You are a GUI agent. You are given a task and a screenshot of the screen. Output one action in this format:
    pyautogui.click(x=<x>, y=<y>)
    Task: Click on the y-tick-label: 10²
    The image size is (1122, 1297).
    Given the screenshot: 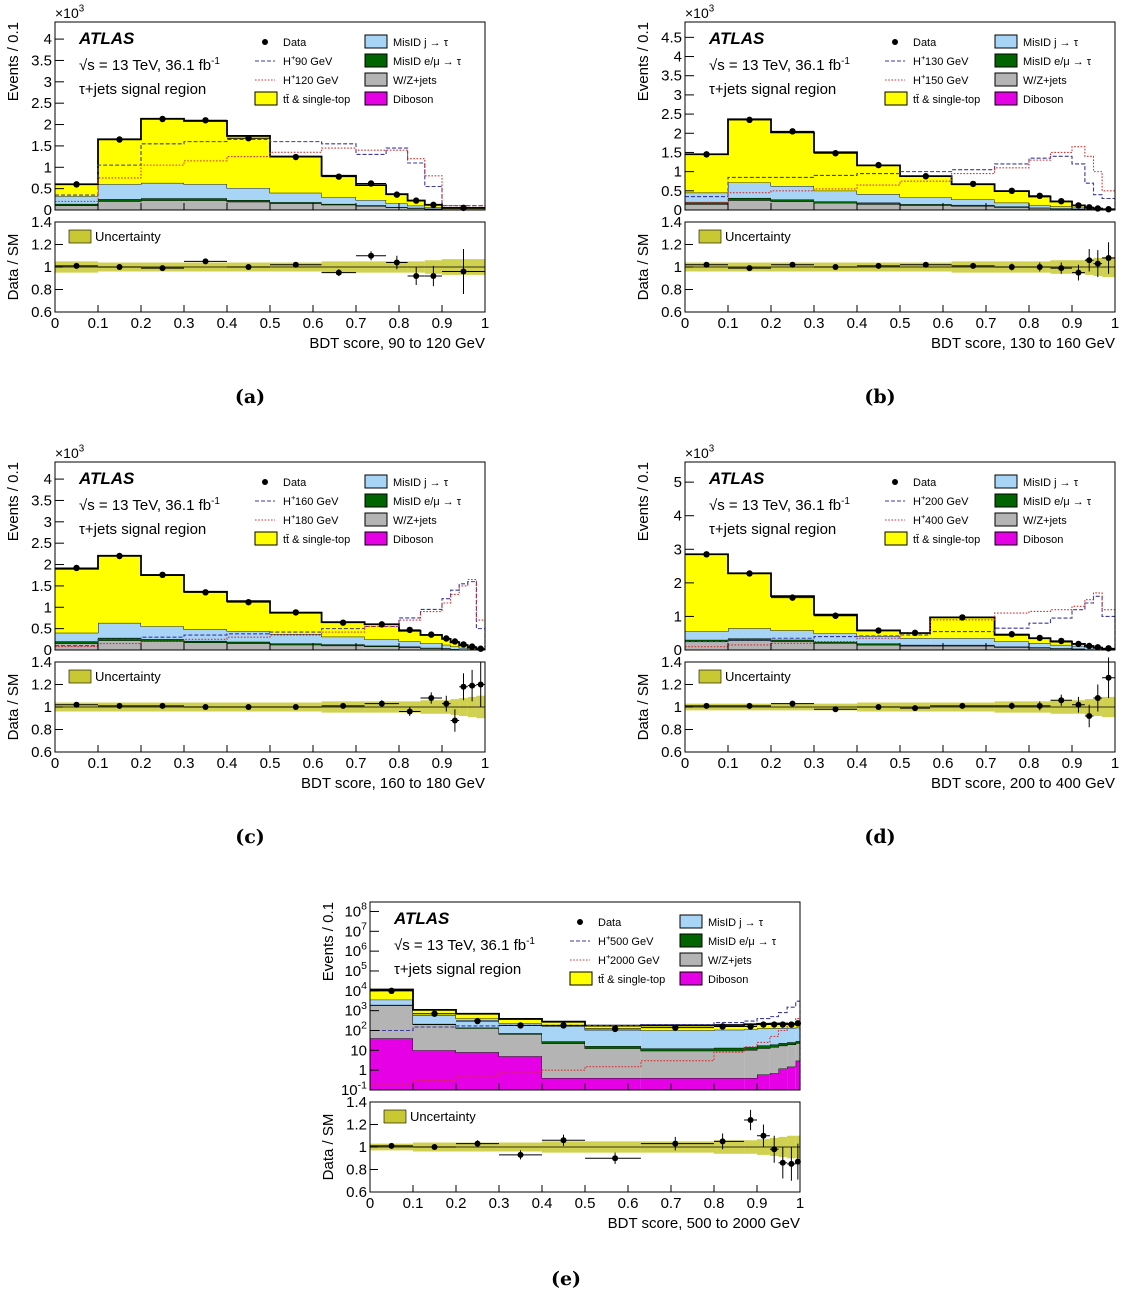 What is the action you would take?
    pyautogui.click(x=355, y=1030)
    